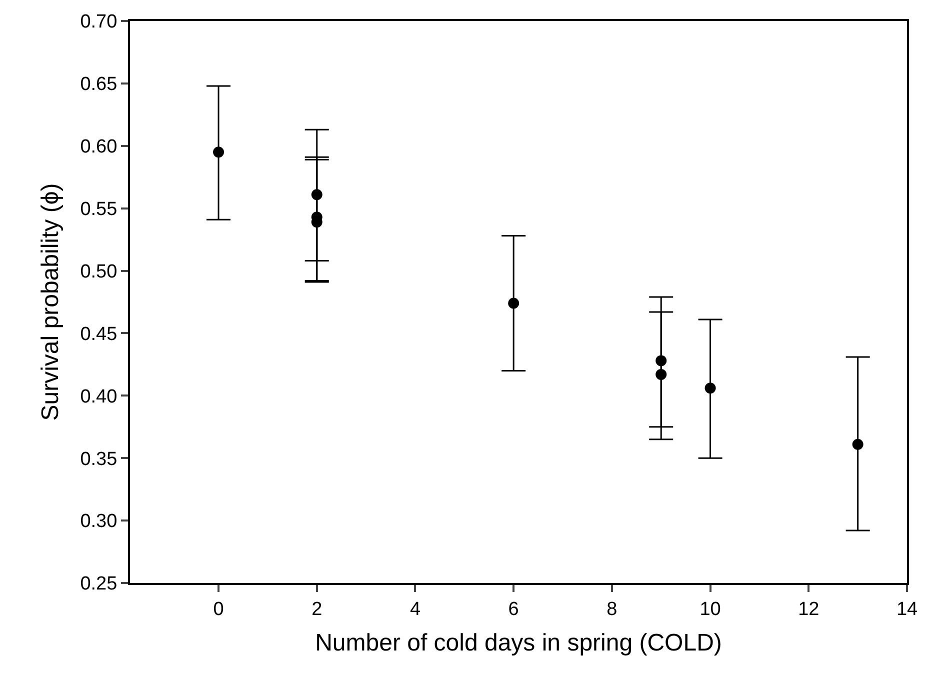 The image size is (930, 678). I want to click on x-tick-label: 14, so click(907, 609).